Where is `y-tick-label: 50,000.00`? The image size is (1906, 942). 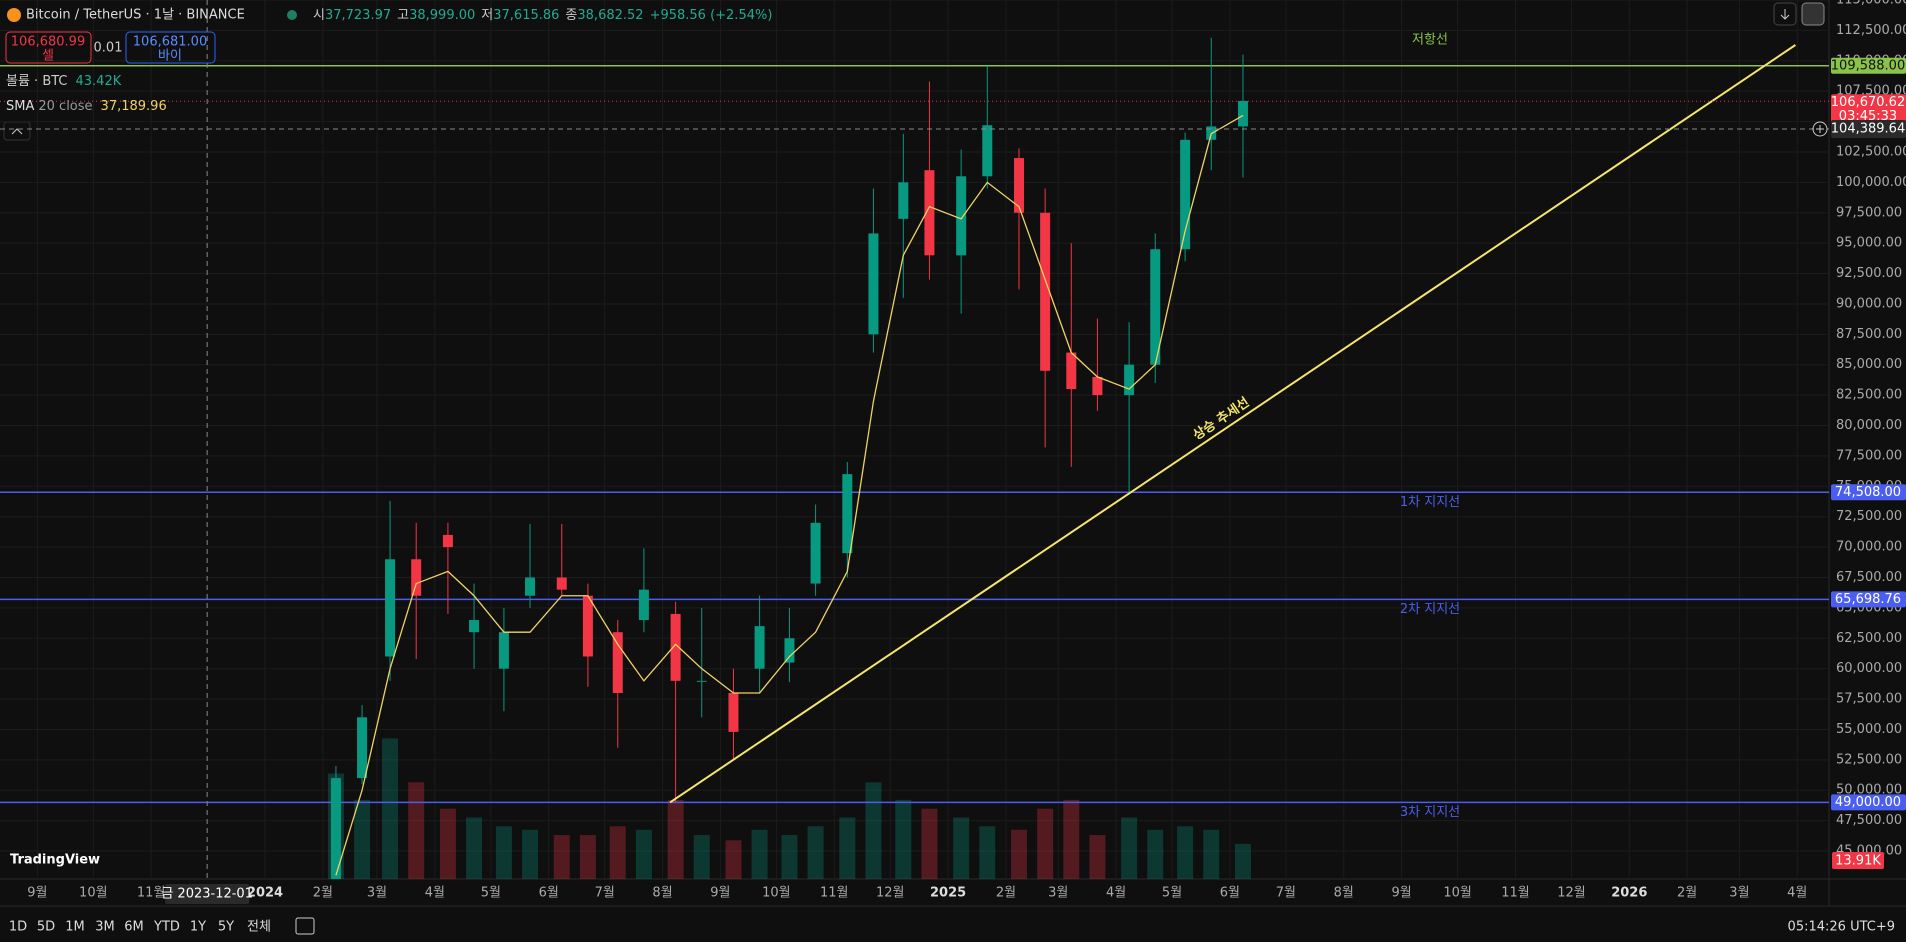 y-tick-label: 50,000.00 is located at coordinates (1869, 790).